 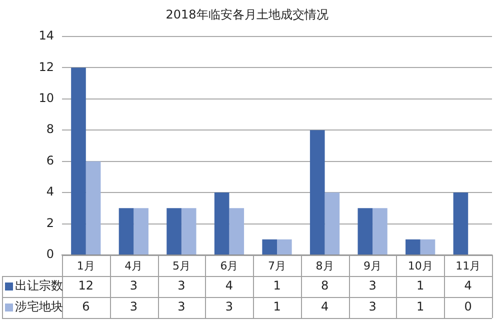 I want to click on x-tick-label: 7月, so click(x=277, y=265).